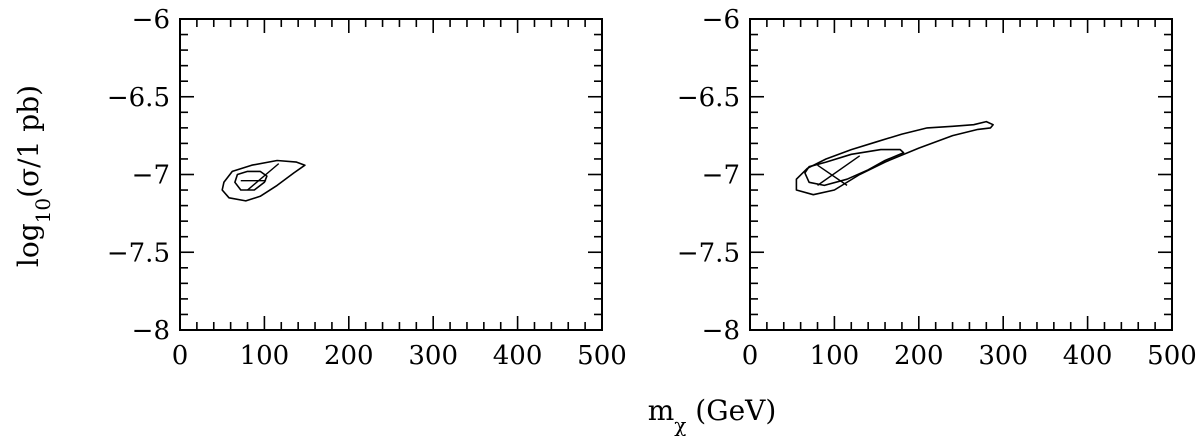  Describe the element at coordinates (712, 415) in the screenshot. I see `x-axis-label: mχ (GeV)` at that location.